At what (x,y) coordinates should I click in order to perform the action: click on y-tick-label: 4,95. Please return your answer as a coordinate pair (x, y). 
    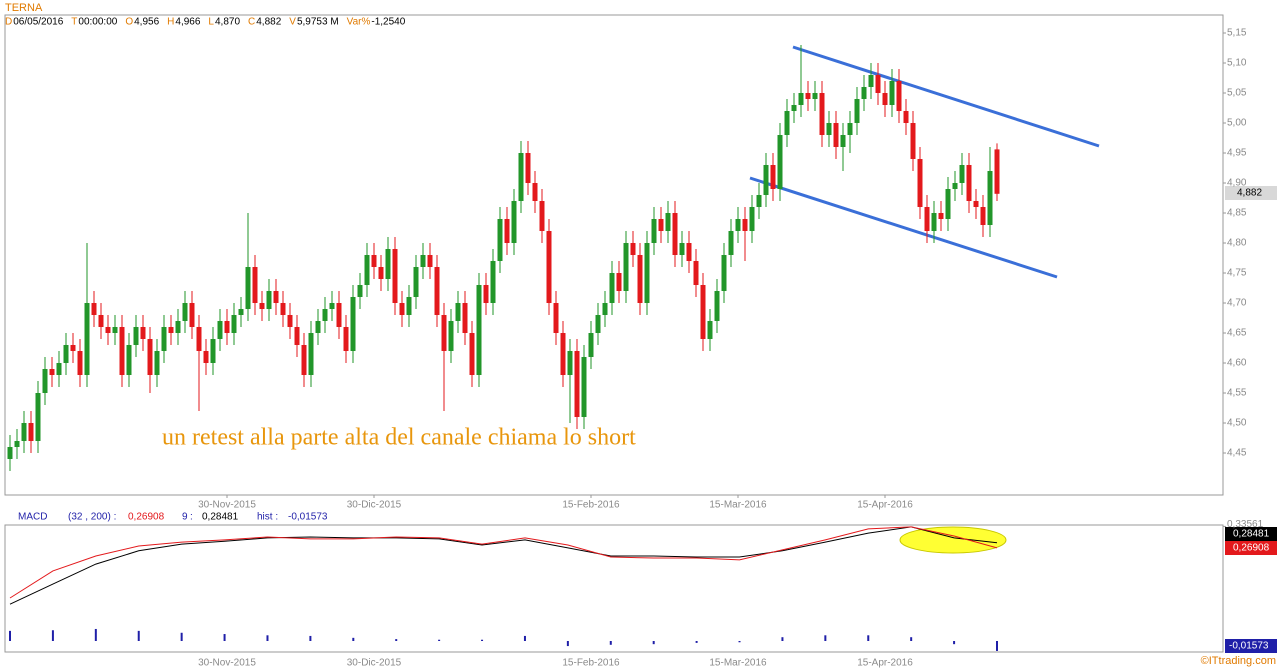
    Looking at the image, I should click on (1237, 153).